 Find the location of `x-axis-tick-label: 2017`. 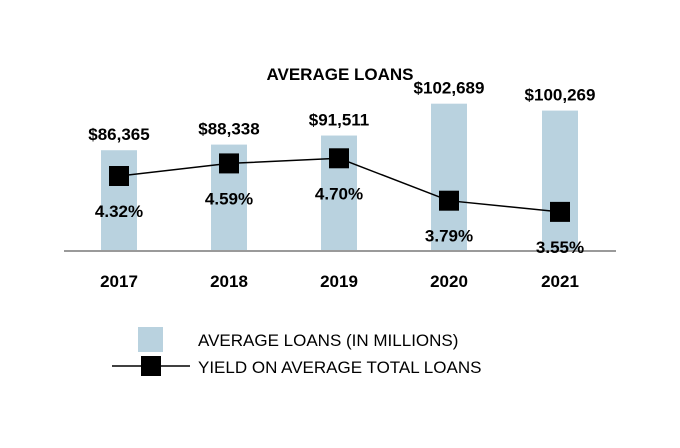

x-axis-tick-label: 2017 is located at coordinates (119, 281).